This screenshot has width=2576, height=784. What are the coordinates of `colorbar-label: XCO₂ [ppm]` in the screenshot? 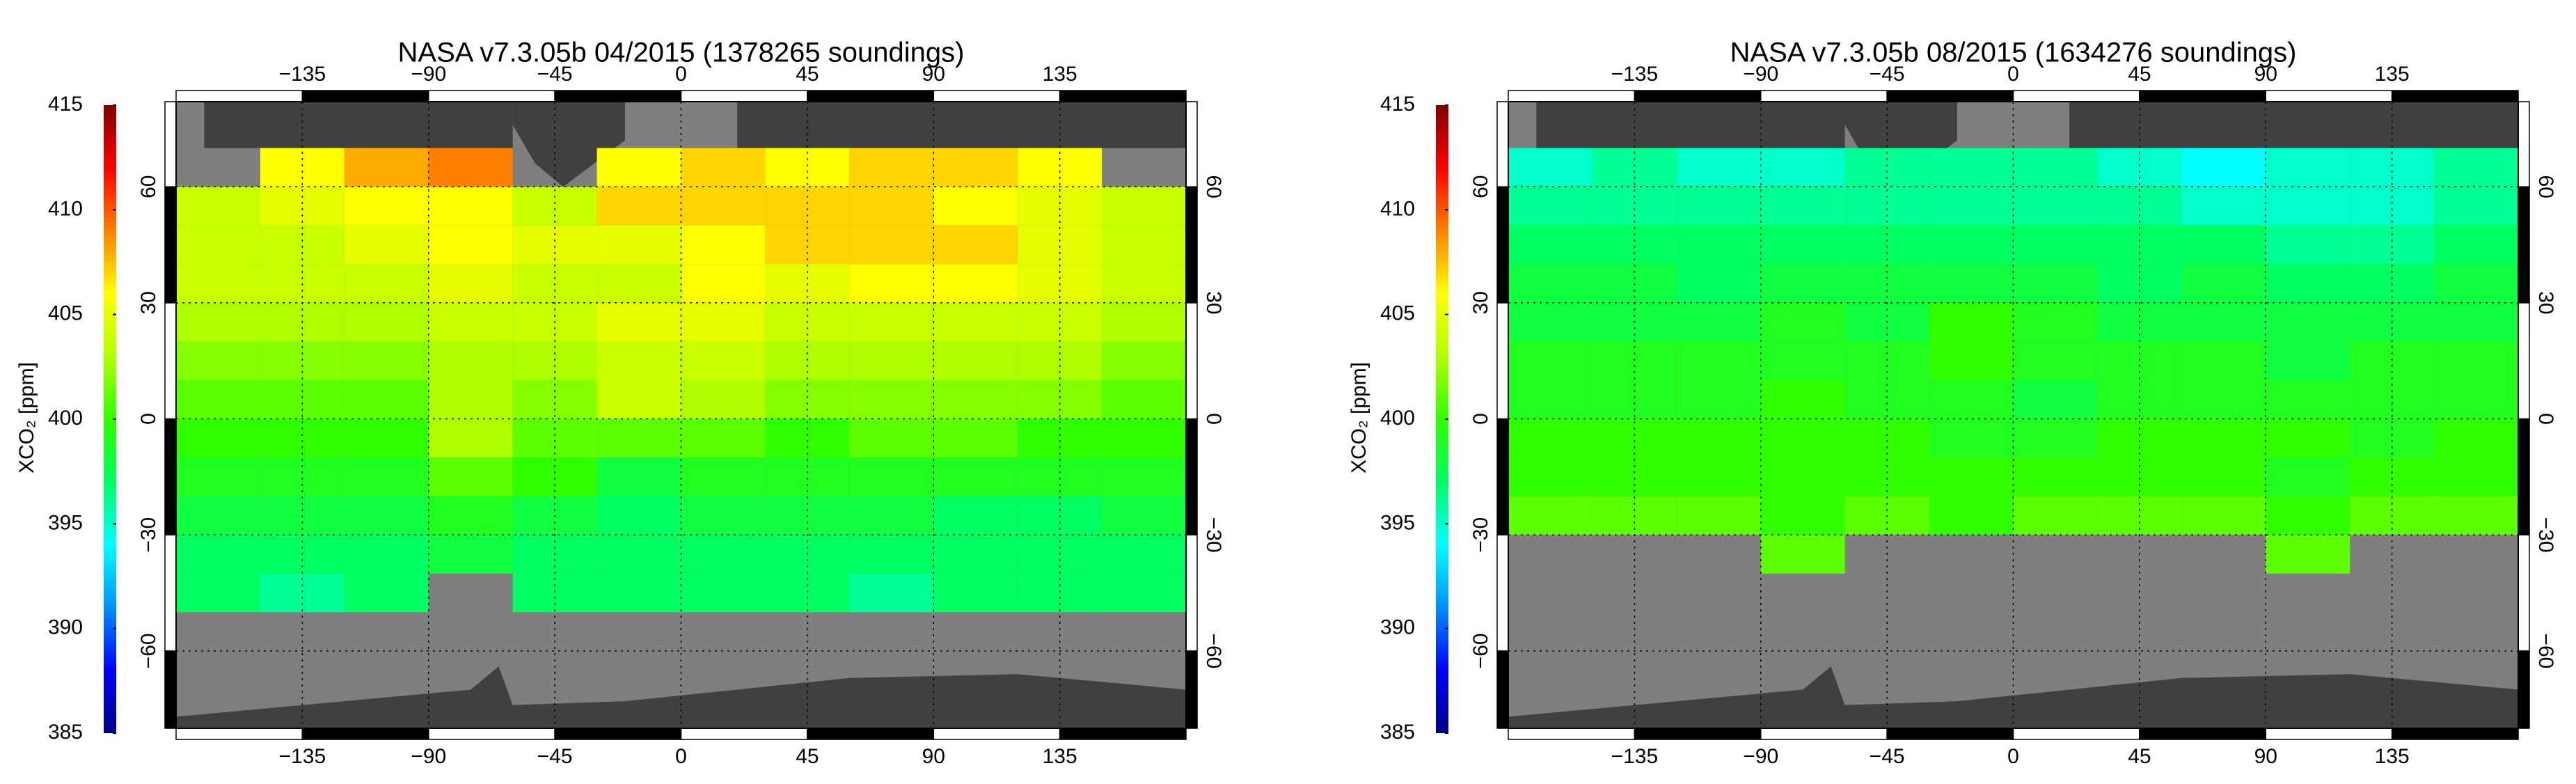 It's located at (1359, 417).